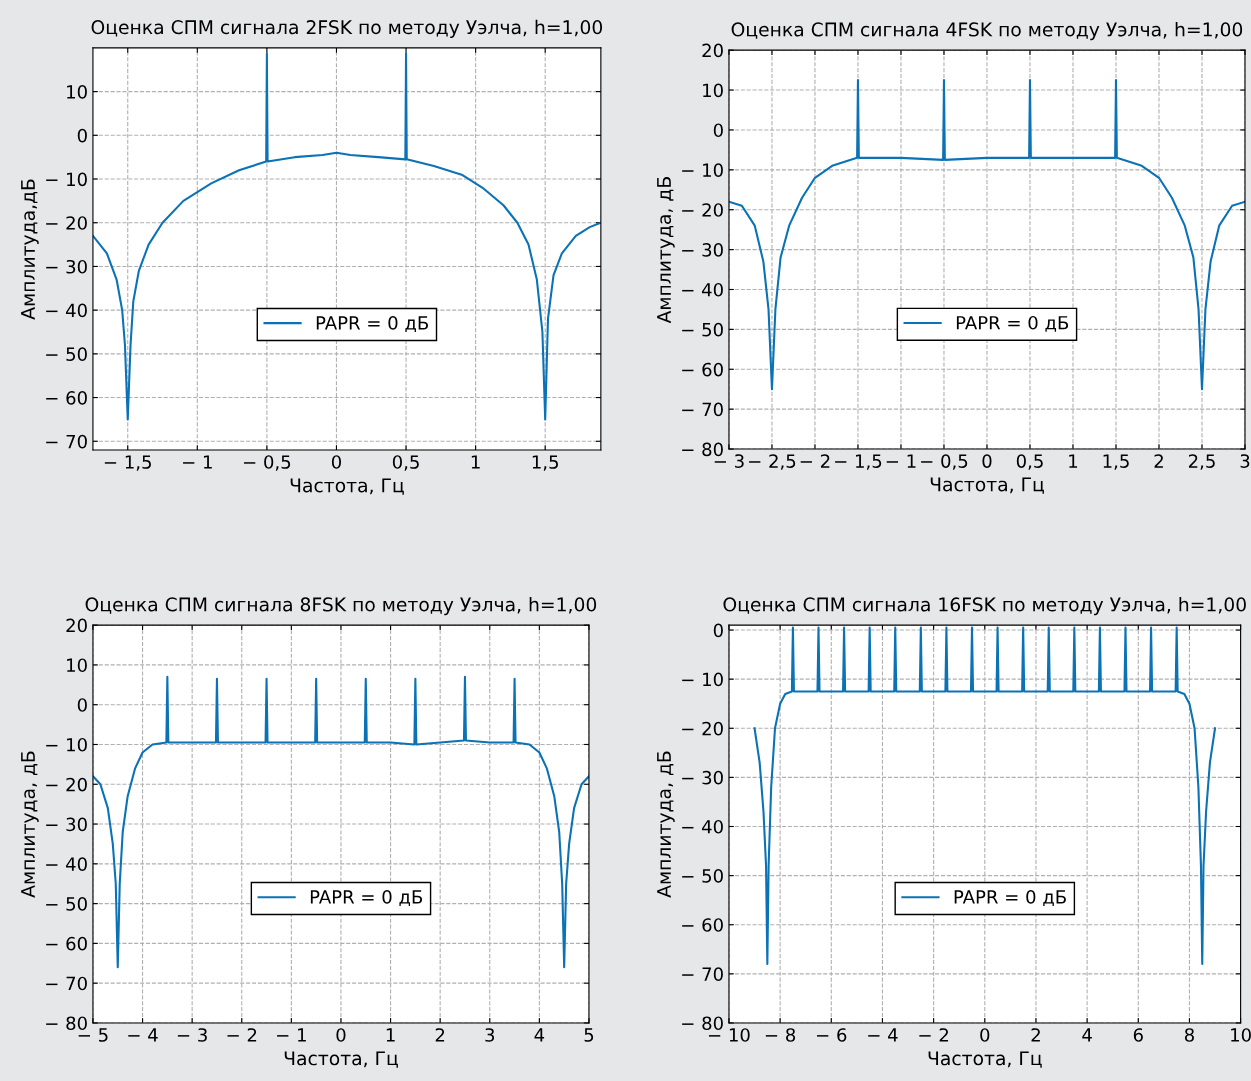 The height and width of the screenshot is (1081, 1251). Describe the element at coordinates (1138, 1035) in the screenshot. I see `x-tick-label: 6` at that location.